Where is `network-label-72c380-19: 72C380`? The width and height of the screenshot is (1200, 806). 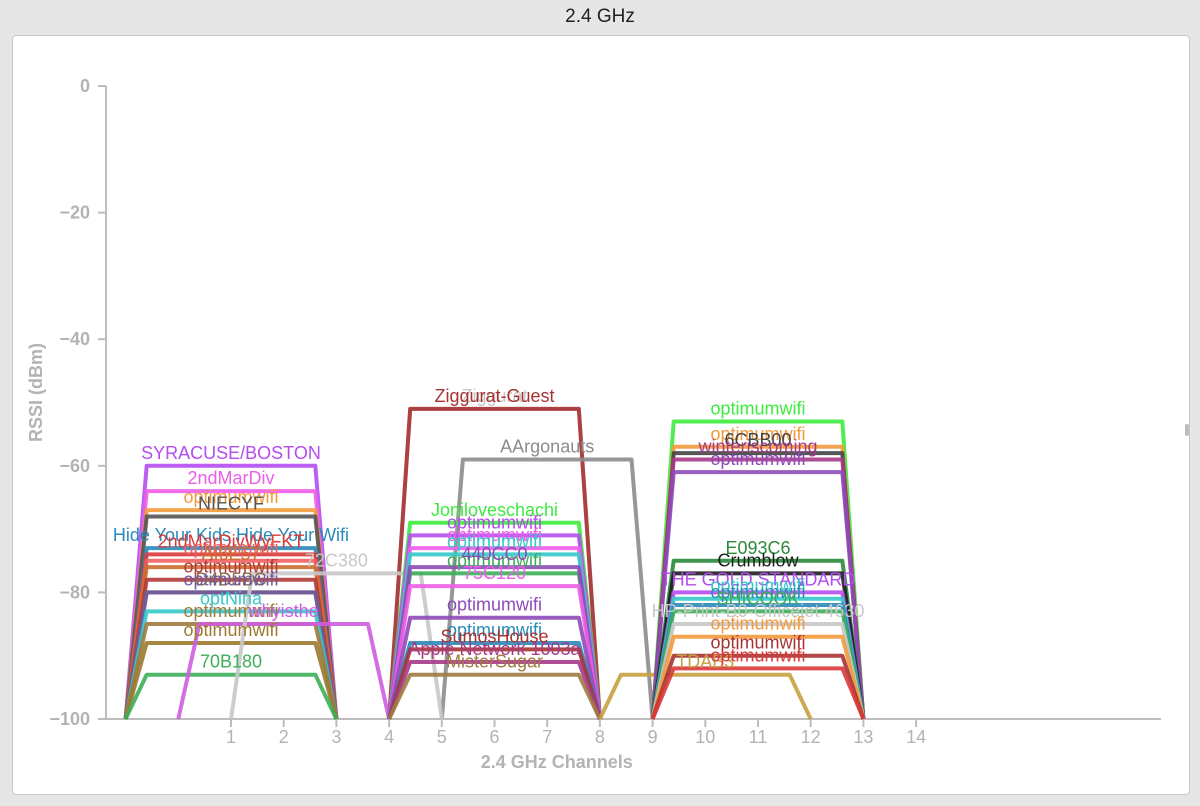 network-label-72c380-19: 72C380 is located at coordinates (336, 560).